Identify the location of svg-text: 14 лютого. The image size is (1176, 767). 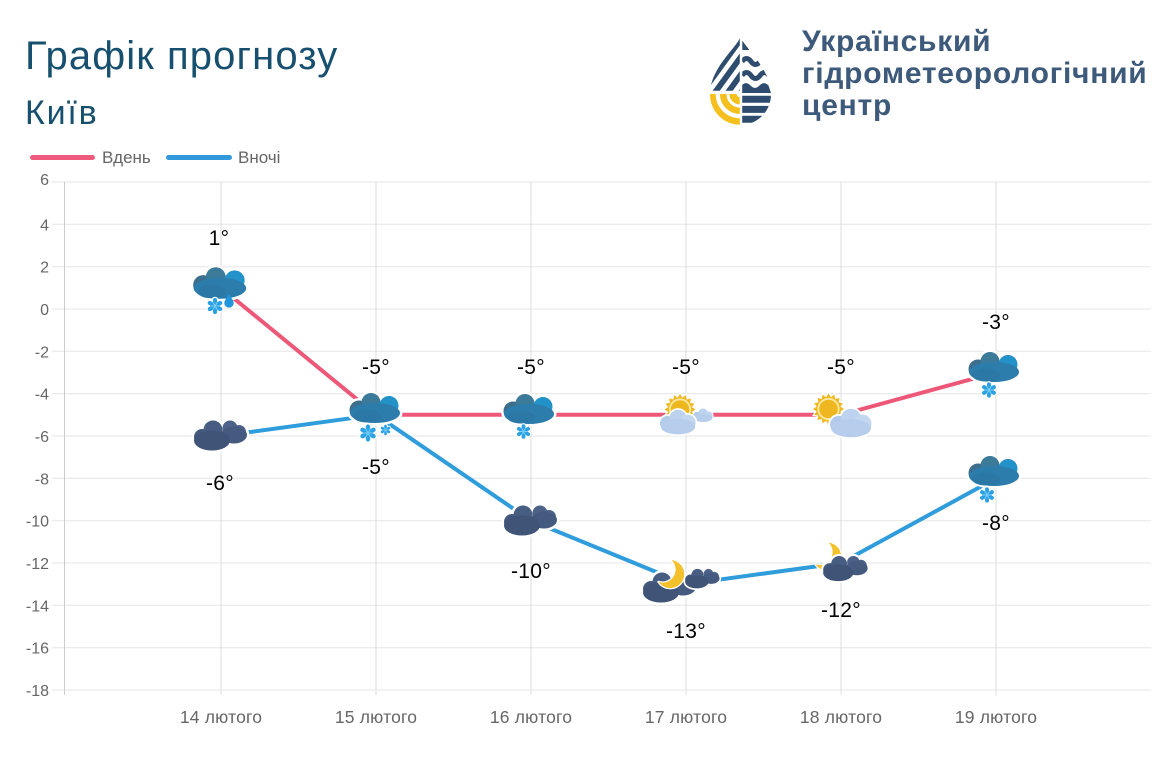
(221, 717).